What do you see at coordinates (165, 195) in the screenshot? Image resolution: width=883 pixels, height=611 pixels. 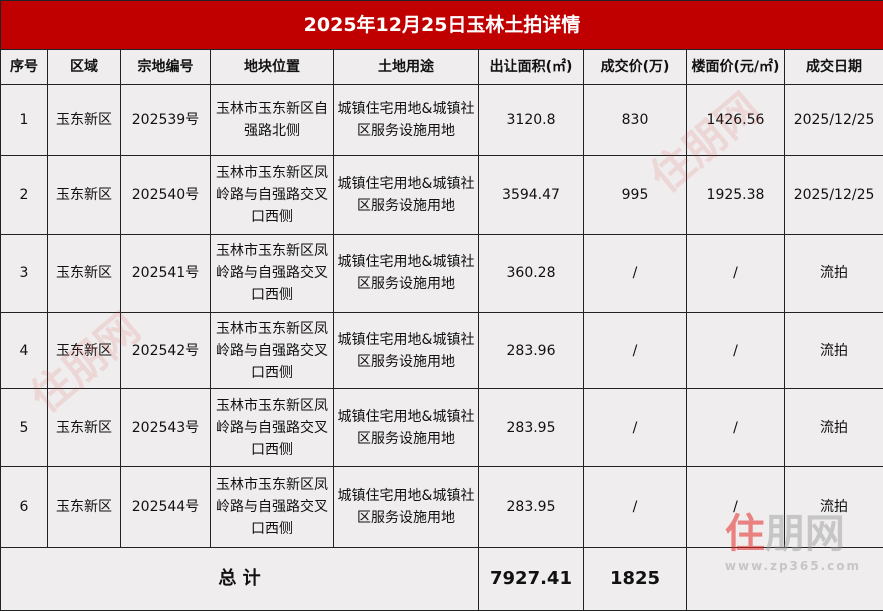 I see `row-parcel: 202540号` at bounding box center [165, 195].